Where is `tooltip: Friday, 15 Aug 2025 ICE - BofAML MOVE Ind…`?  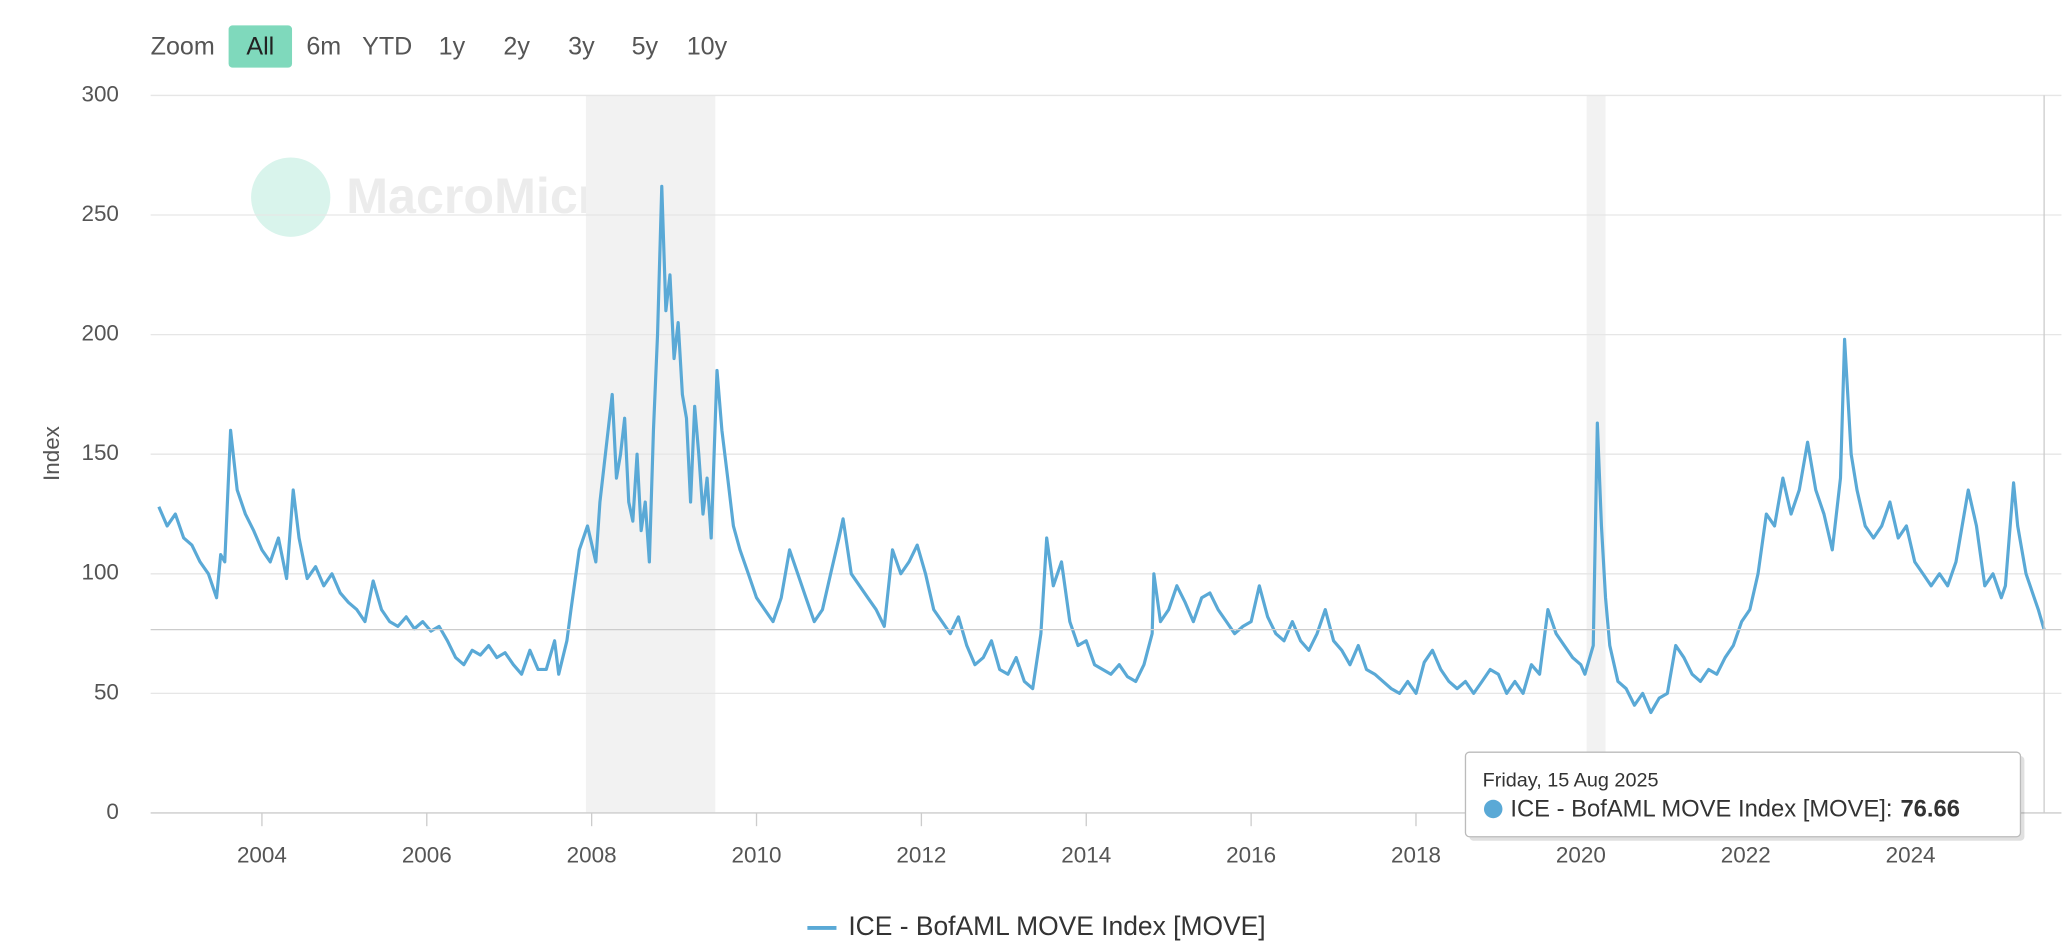
tooltip: Friday, 15 Aug 2025 ICE - BofAML MOVE Ind… is located at coordinates (1744, 796).